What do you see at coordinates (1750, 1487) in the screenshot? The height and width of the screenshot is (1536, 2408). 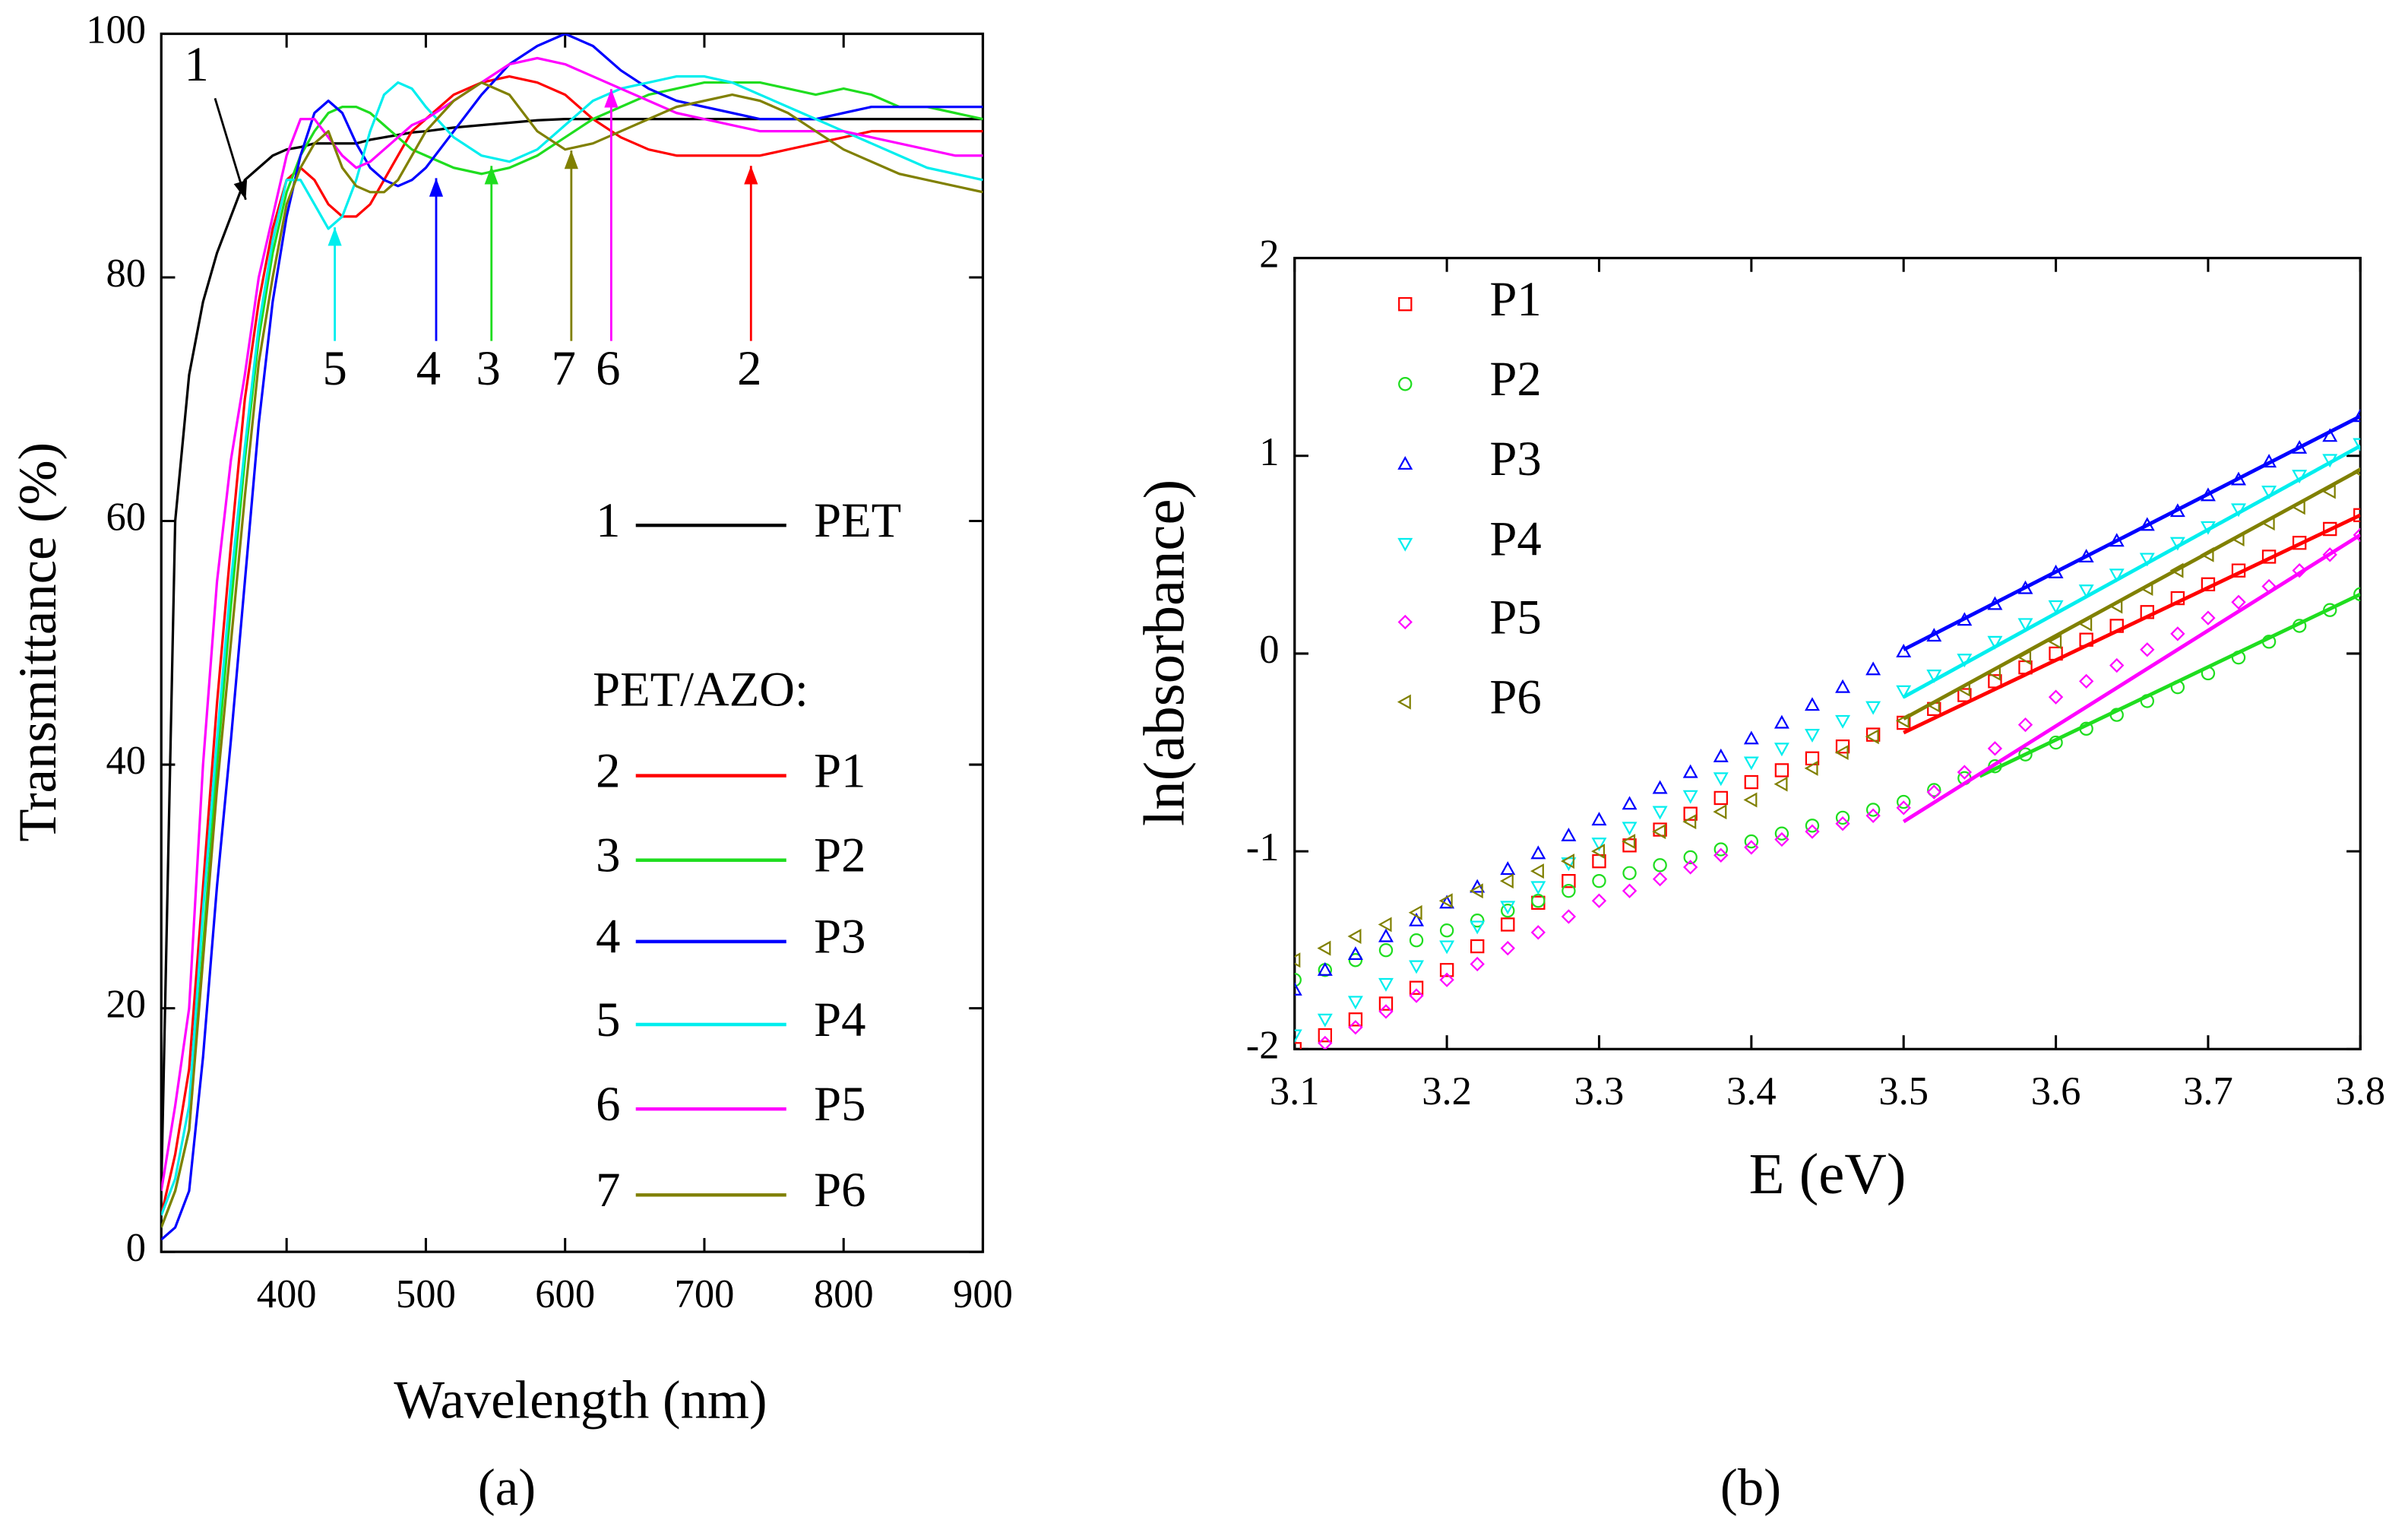 I see `panel-caption: (b)` at bounding box center [1750, 1487].